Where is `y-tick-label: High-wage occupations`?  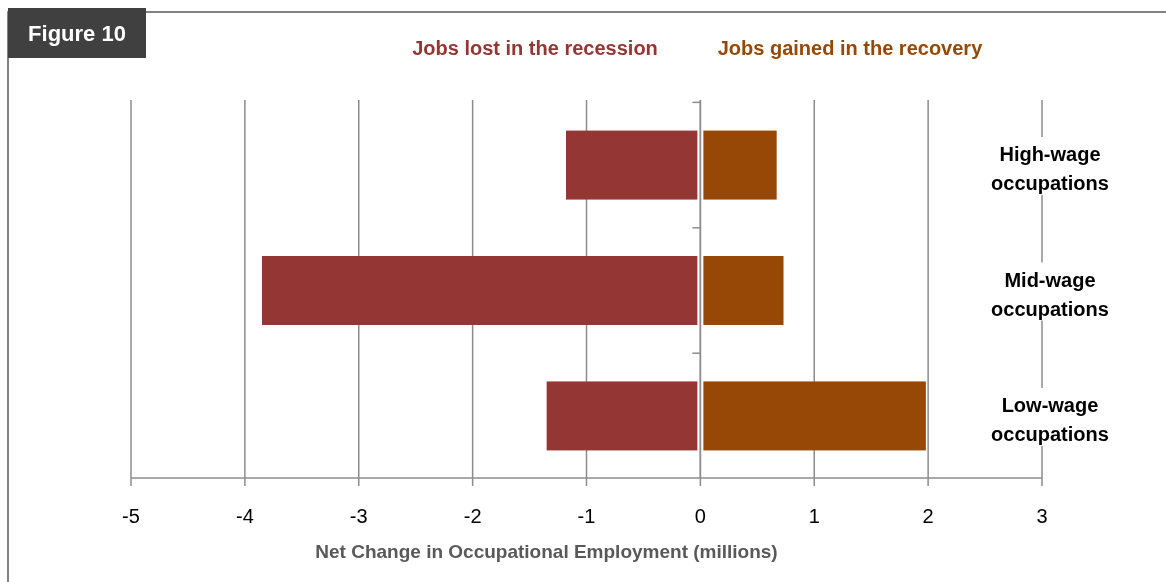
y-tick-label: High-wage occupations is located at coordinates (1050, 169).